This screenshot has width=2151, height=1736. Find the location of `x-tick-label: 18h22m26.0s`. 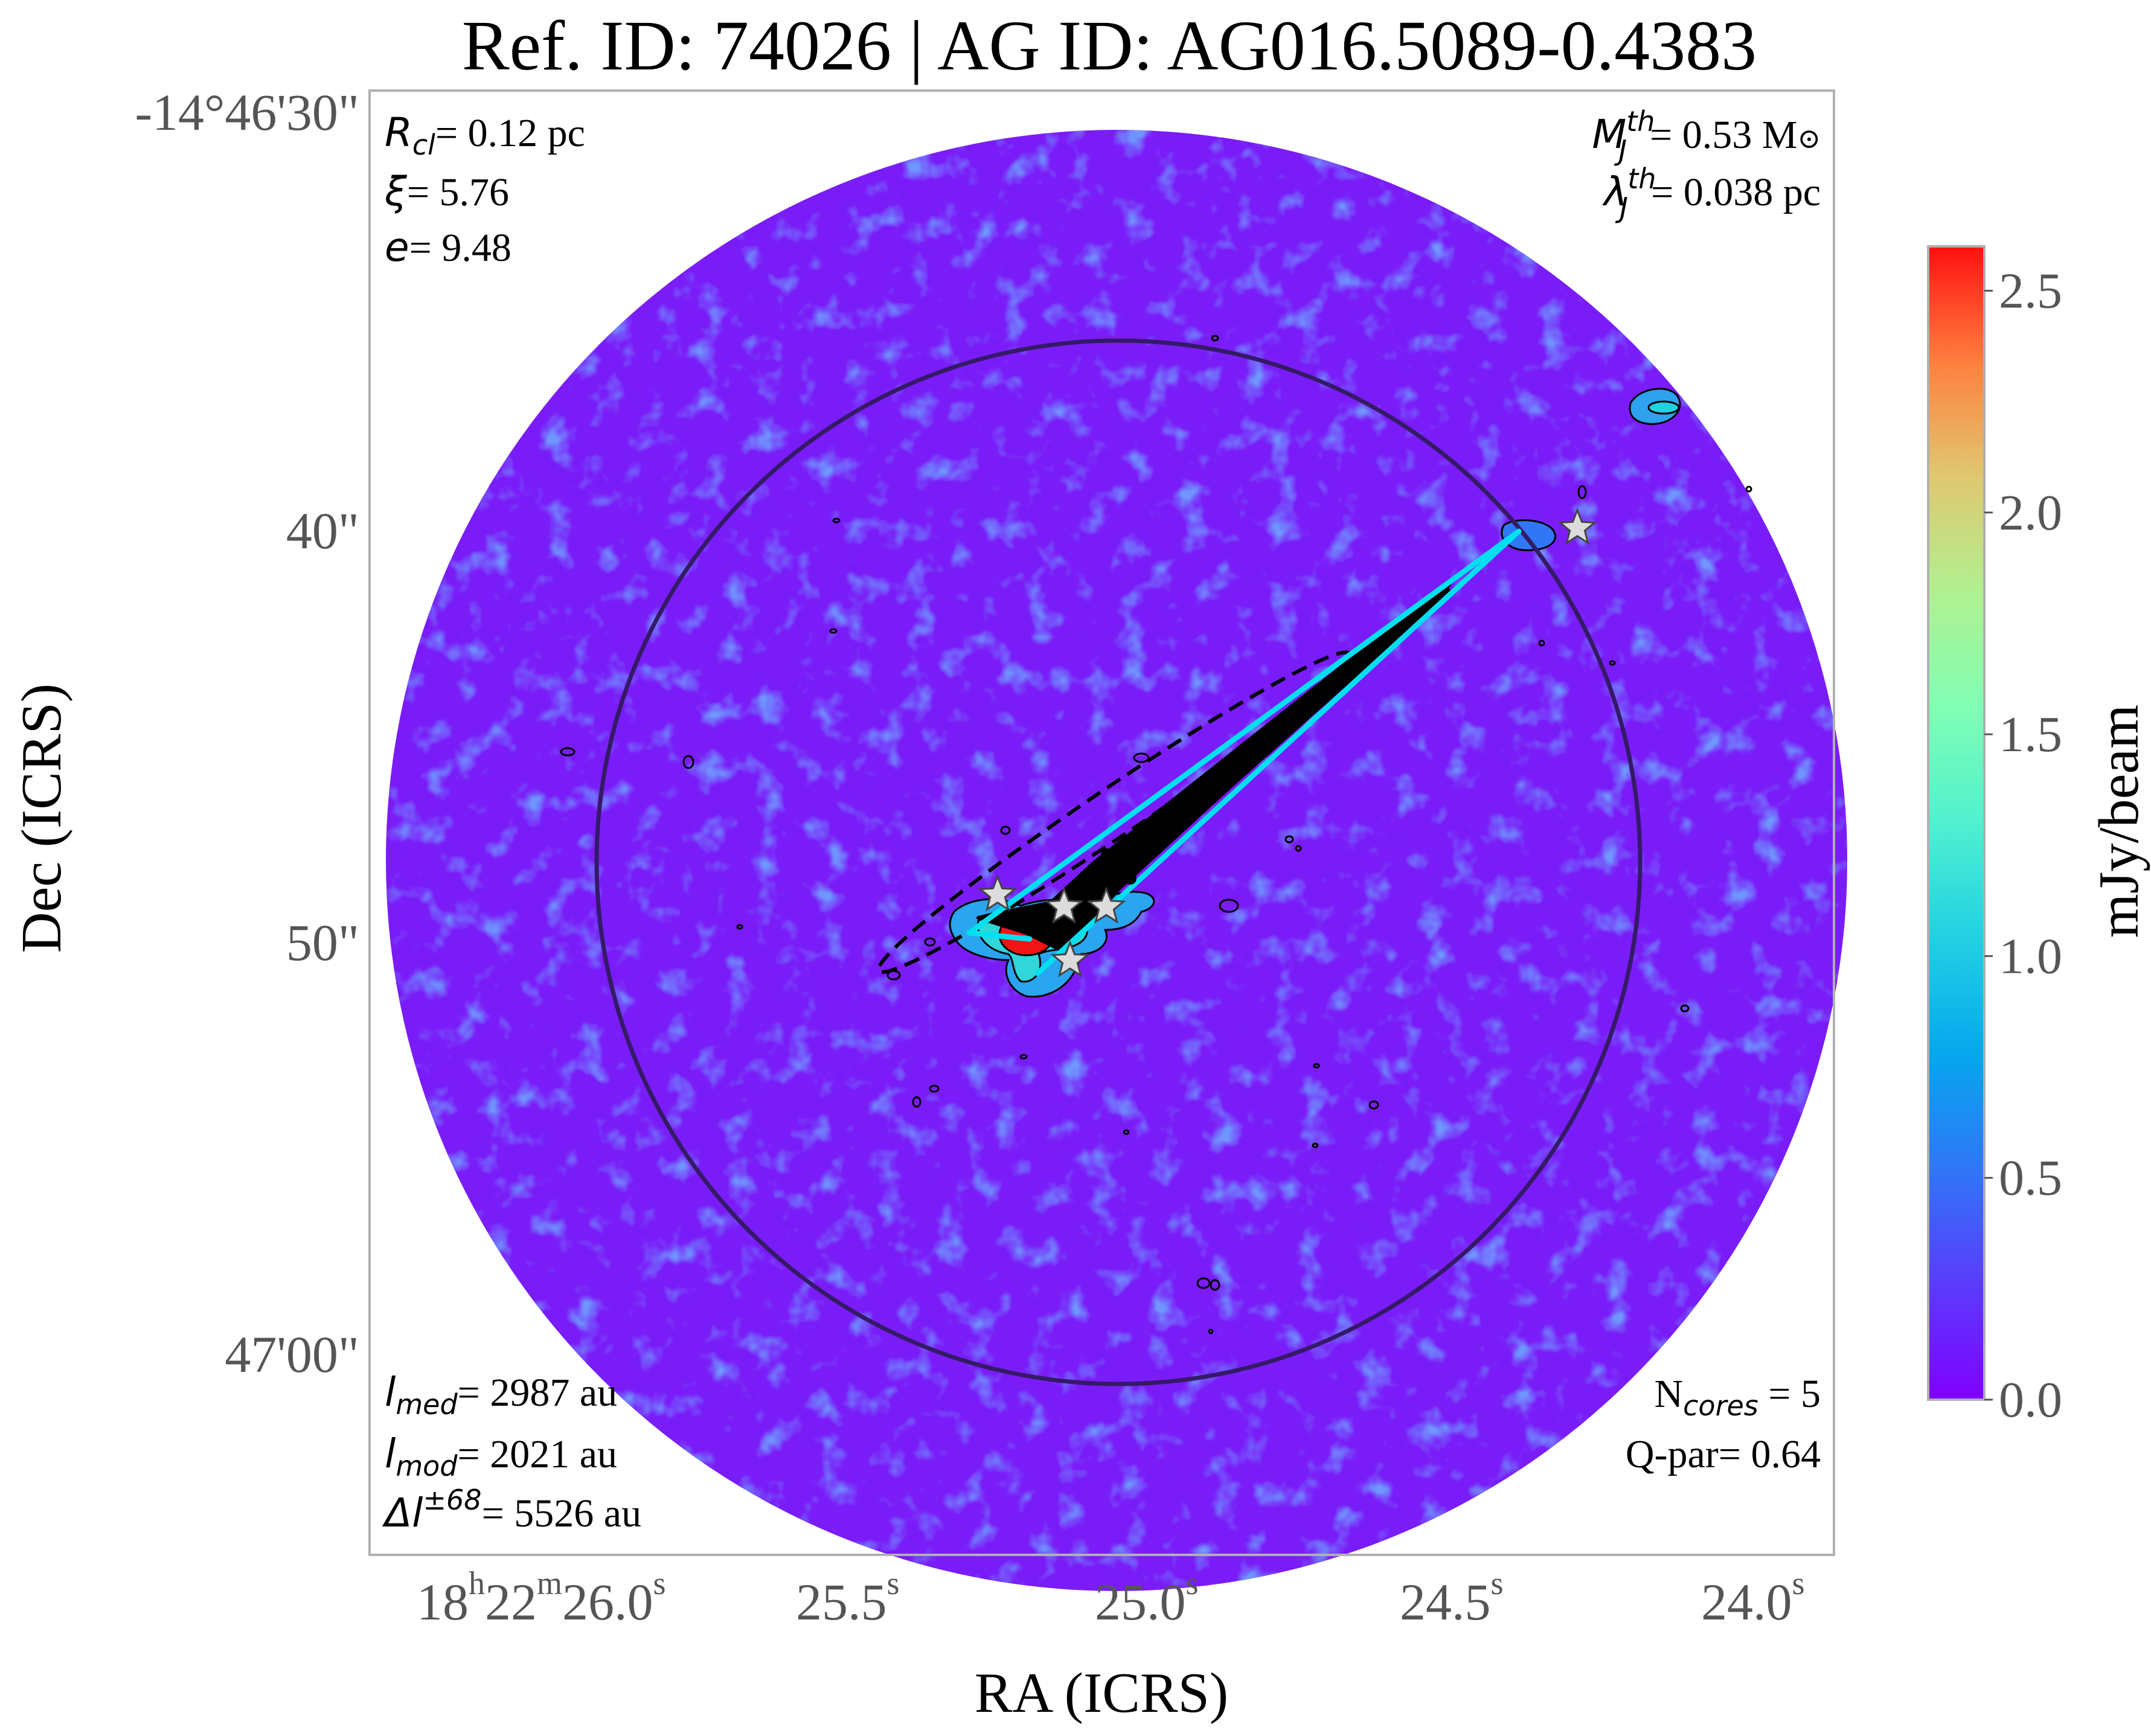

x-tick-label: 18h22m26.0s is located at coordinates (541, 1598).